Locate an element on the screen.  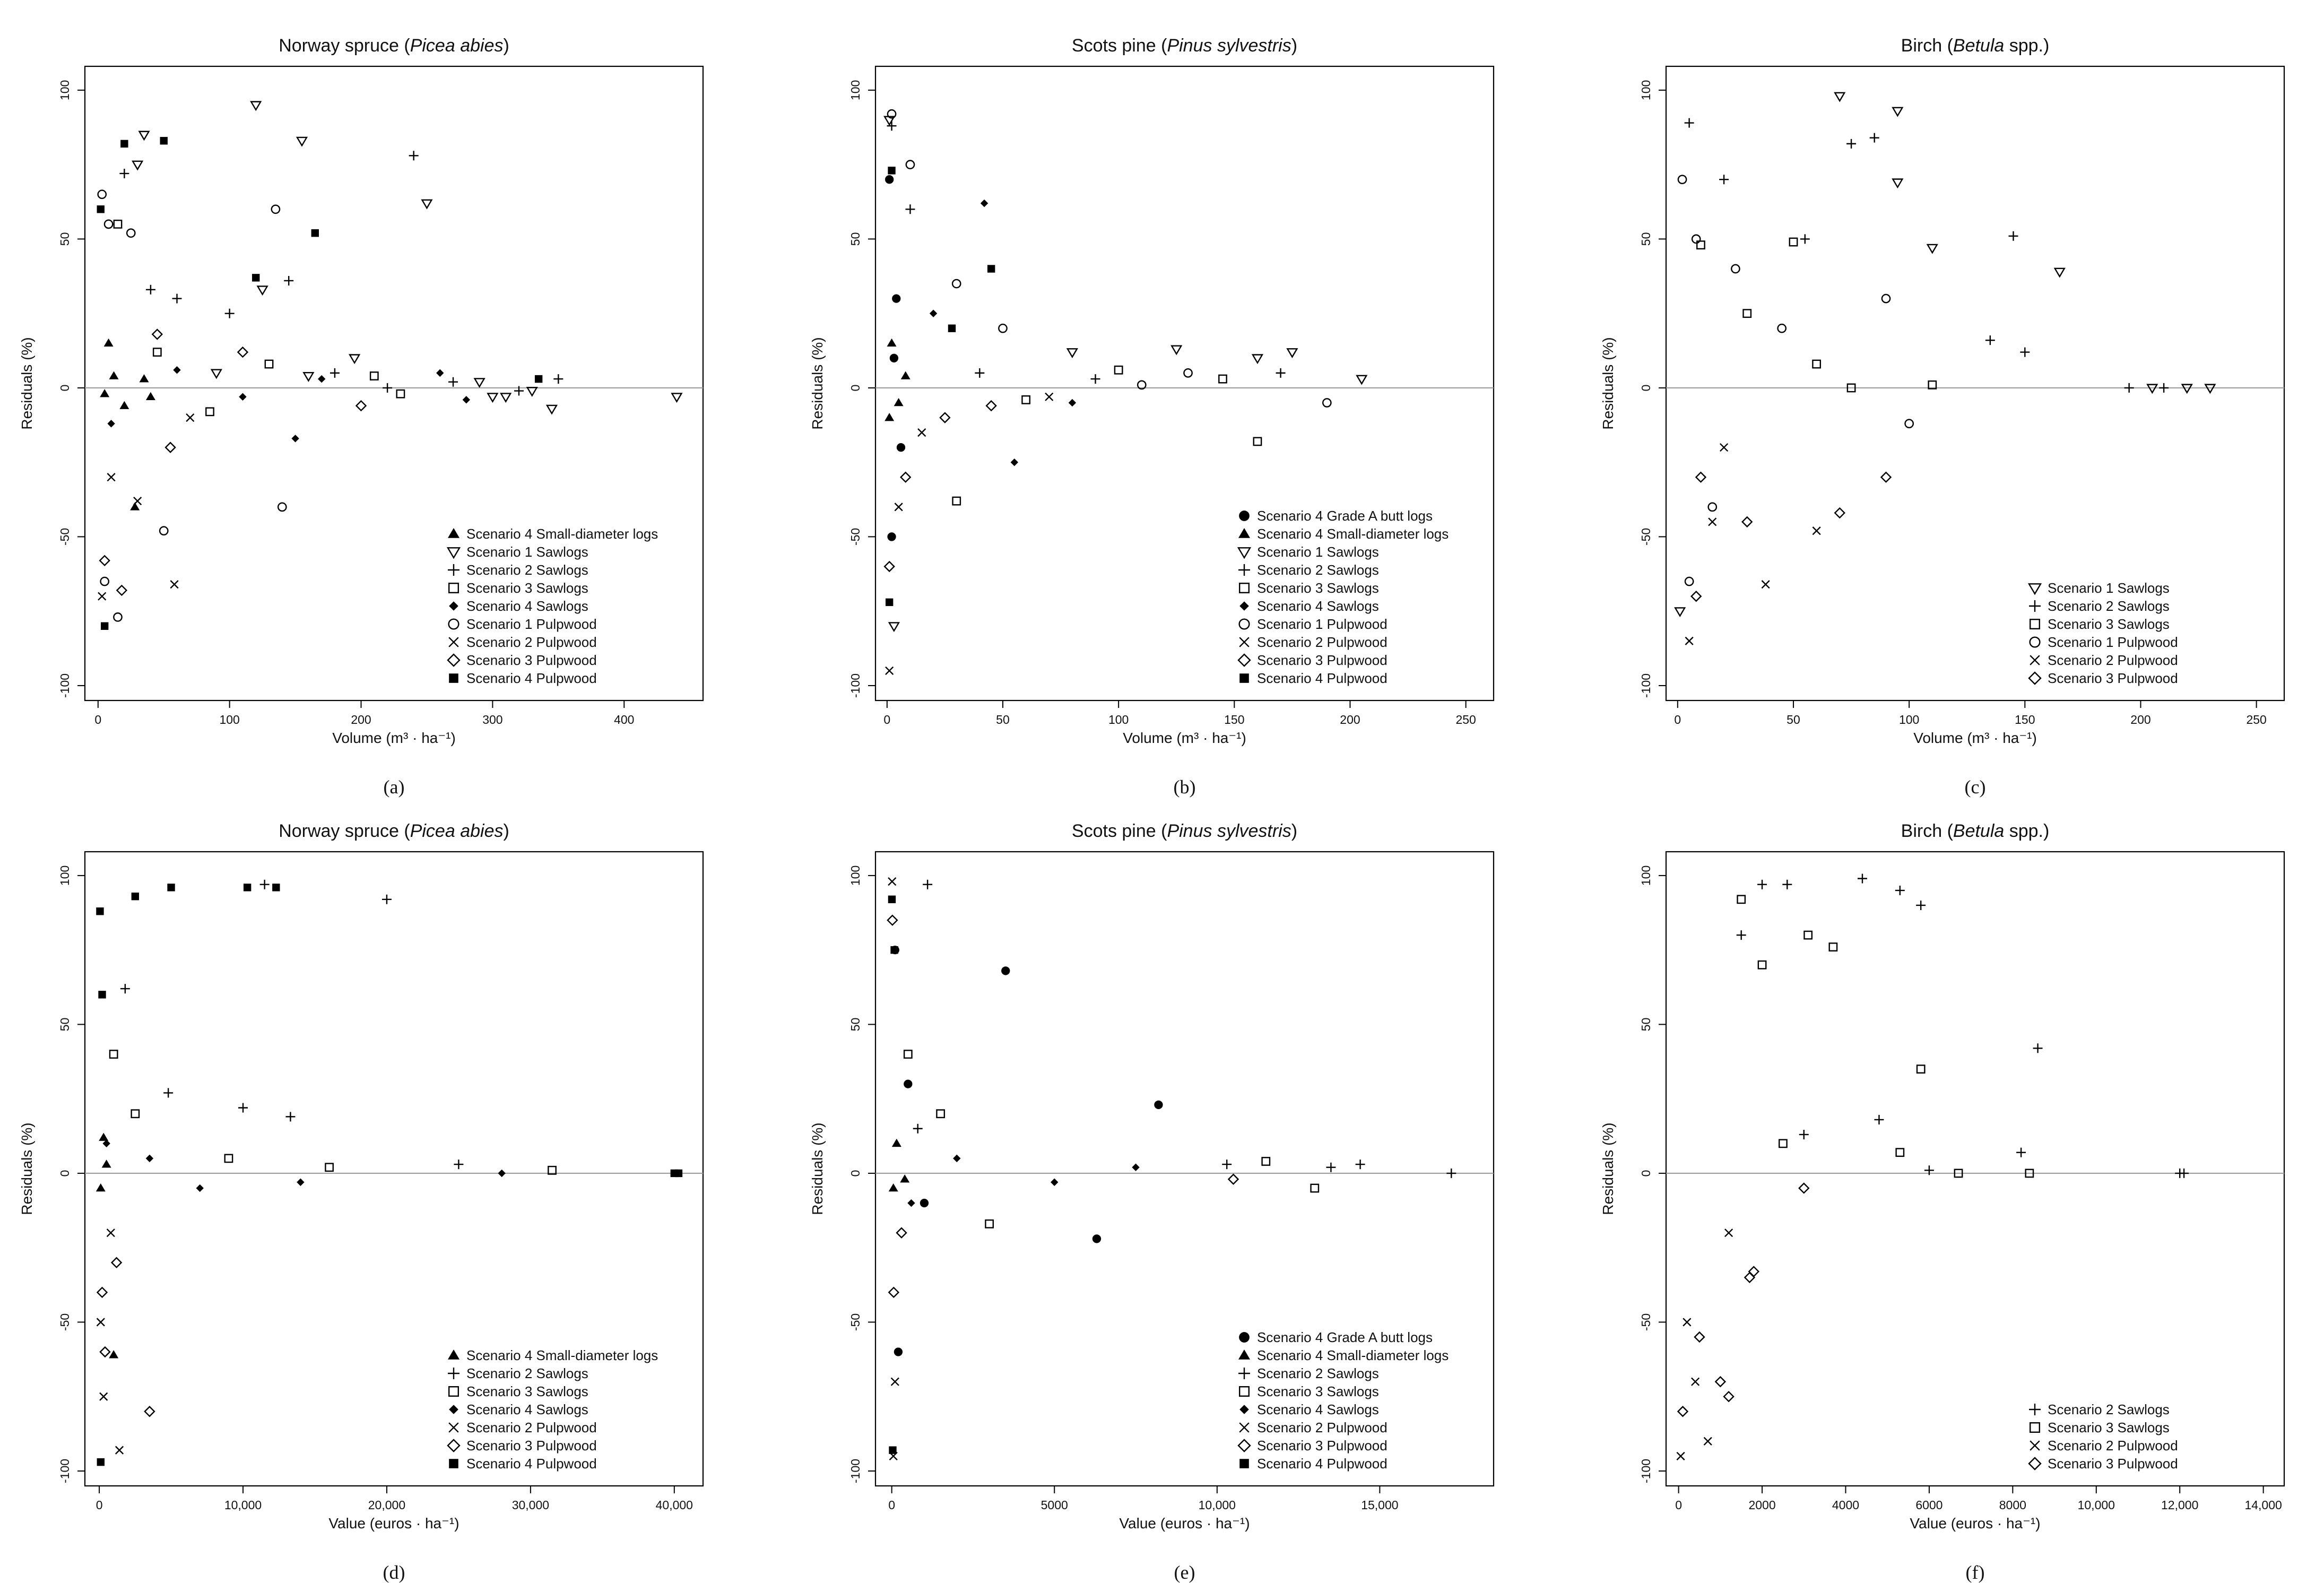
series-scenario-4-pulpwood is located at coordinates (940, 387).